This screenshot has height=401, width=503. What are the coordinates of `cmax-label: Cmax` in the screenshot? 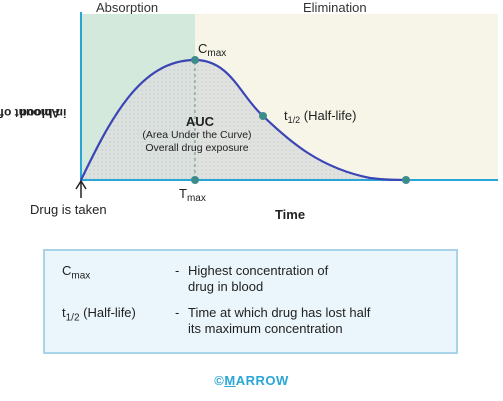 It's located at (212, 50).